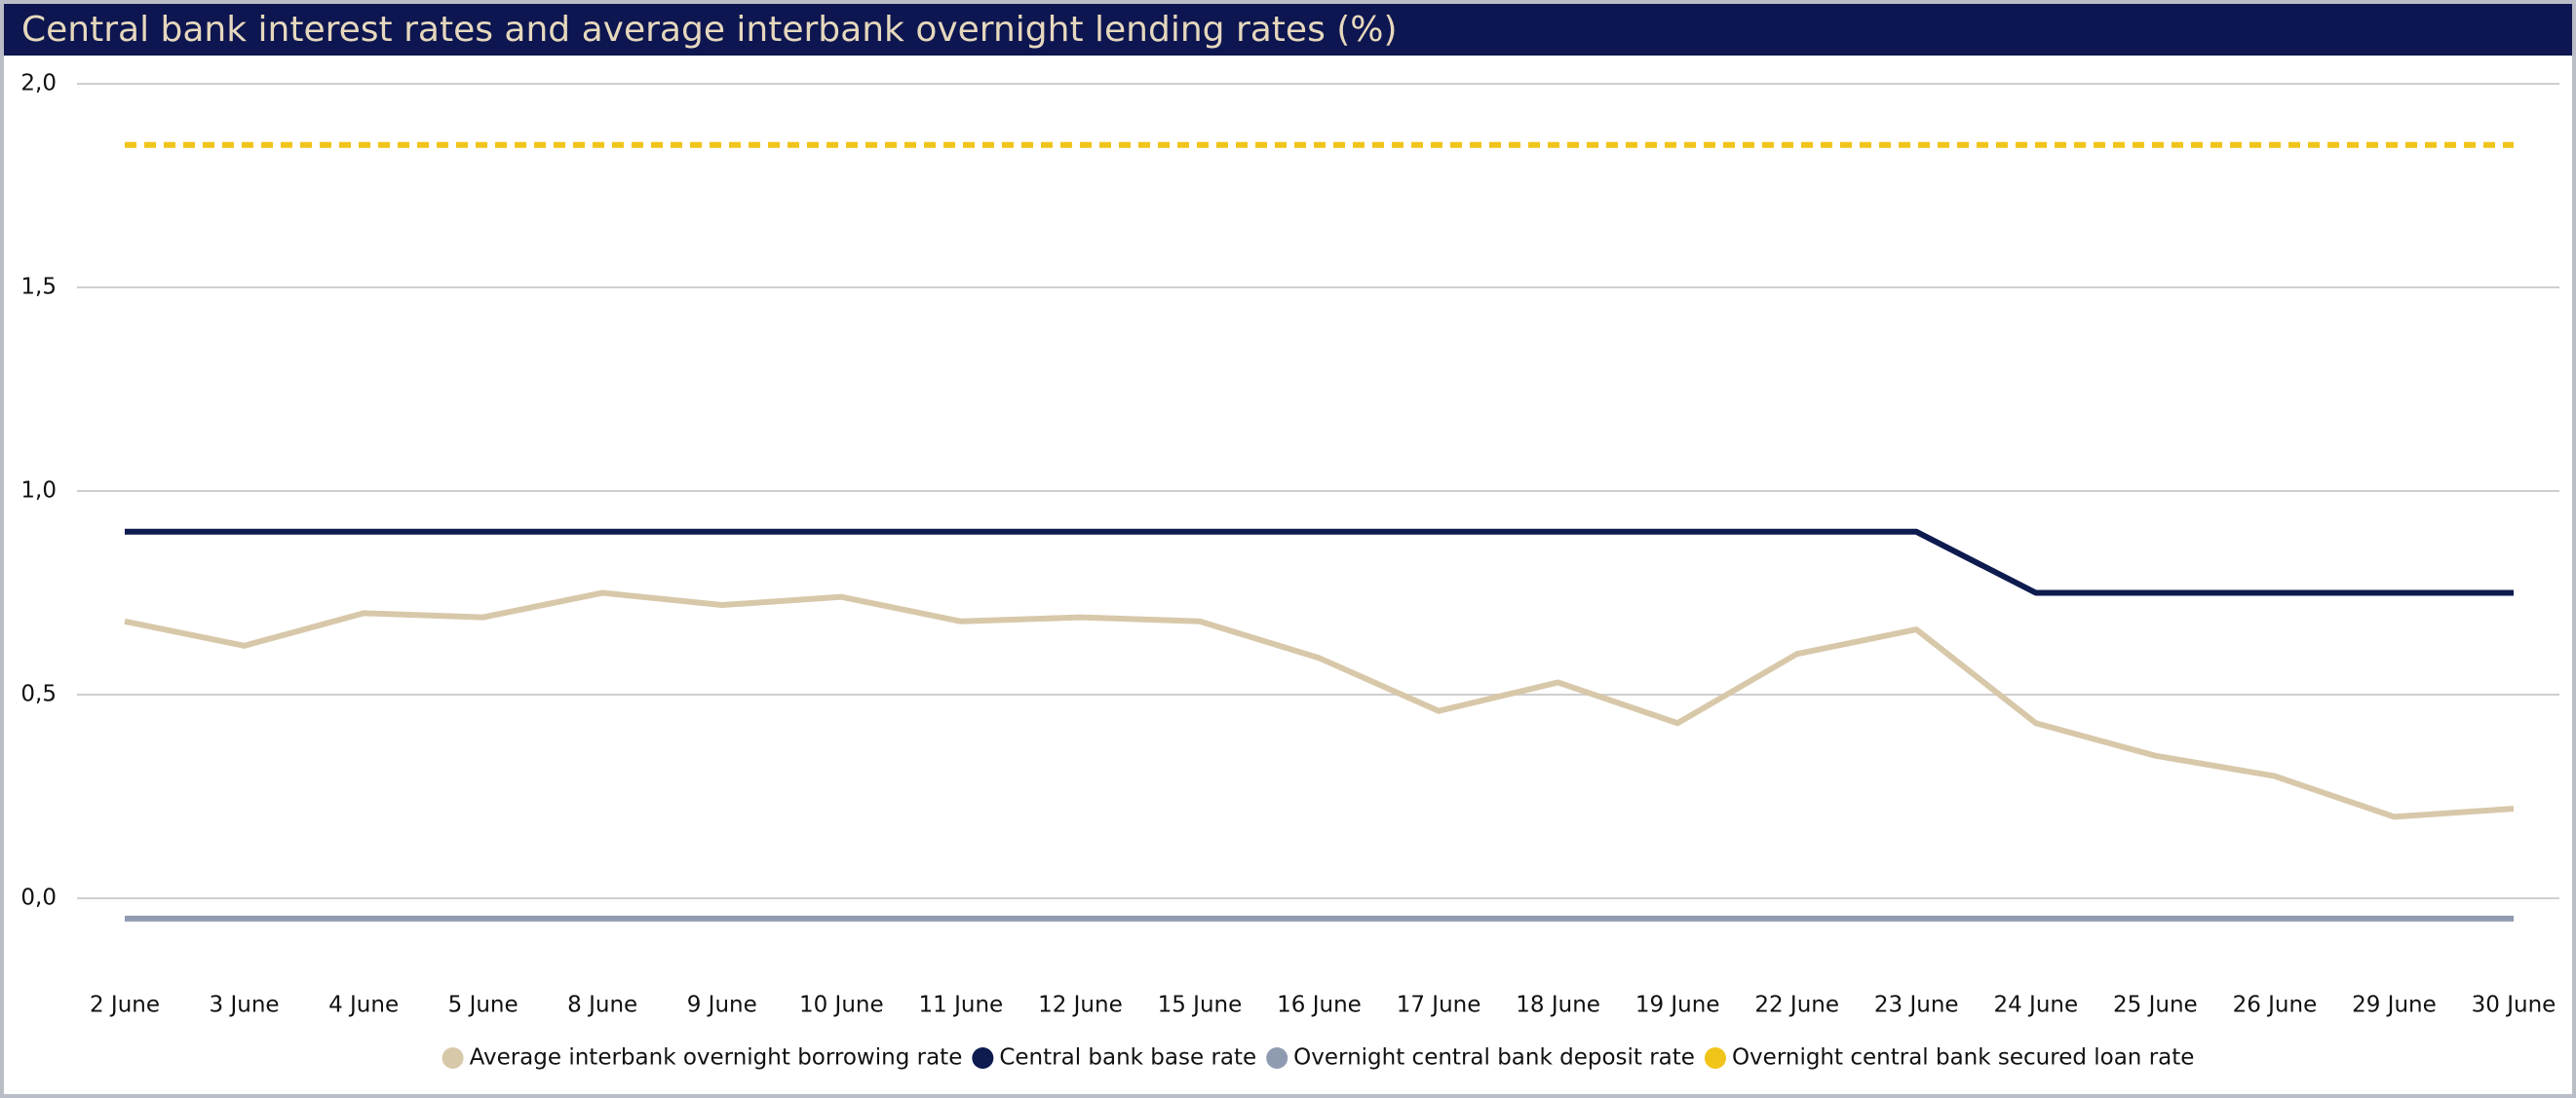 Image resolution: width=2576 pixels, height=1098 pixels. Describe the element at coordinates (483, 1006) in the screenshot. I see `x-tick-label: 5 June` at that location.